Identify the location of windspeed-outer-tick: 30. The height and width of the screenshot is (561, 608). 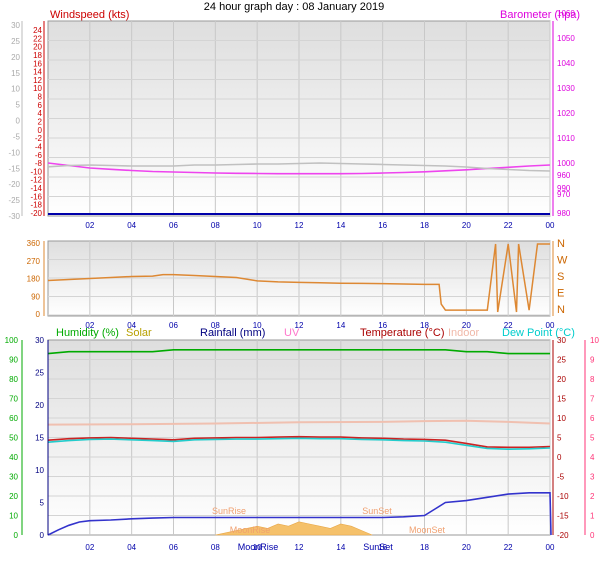
(15, 25).